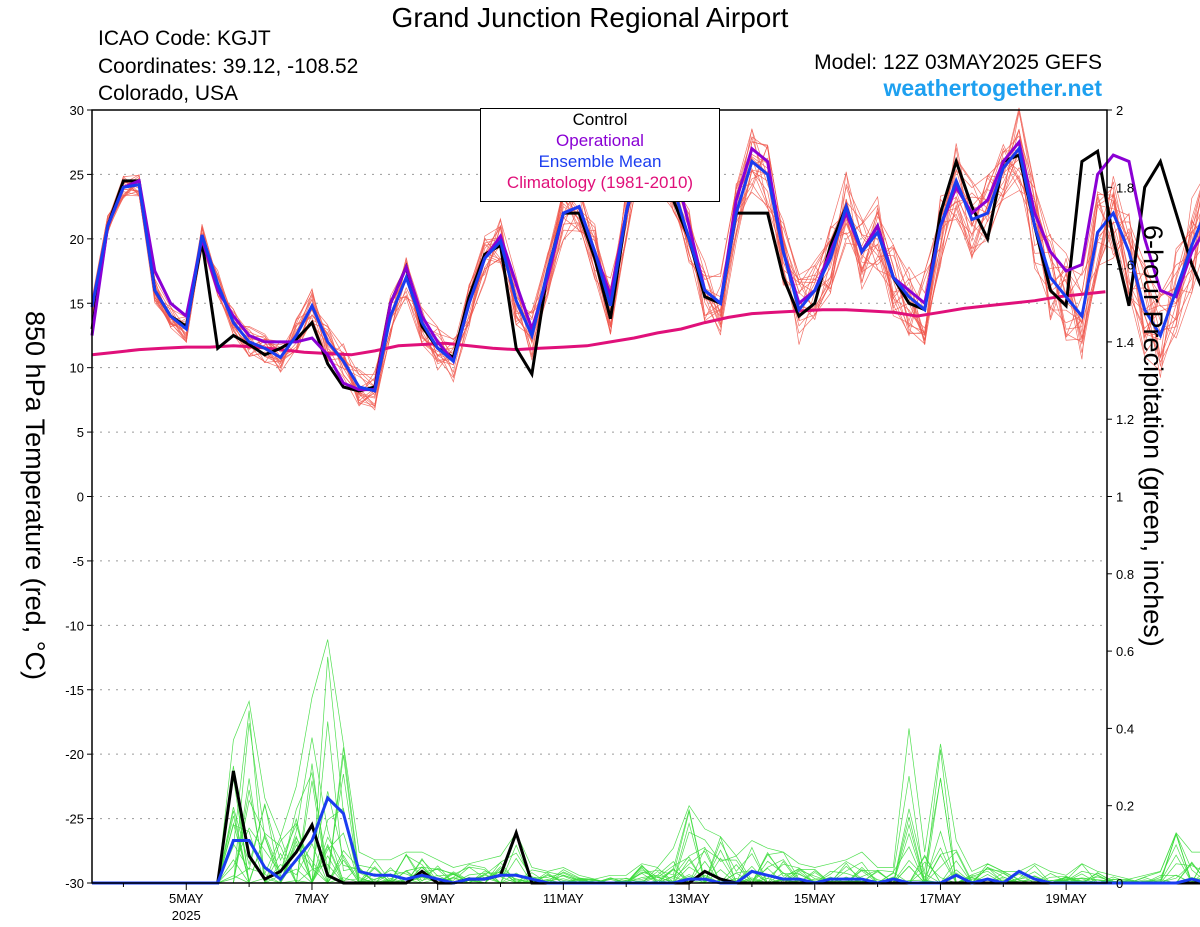  What do you see at coordinates (941, 898) in the screenshot?
I see `x-tick-label: 17MAY` at bounding box center [941, 898].